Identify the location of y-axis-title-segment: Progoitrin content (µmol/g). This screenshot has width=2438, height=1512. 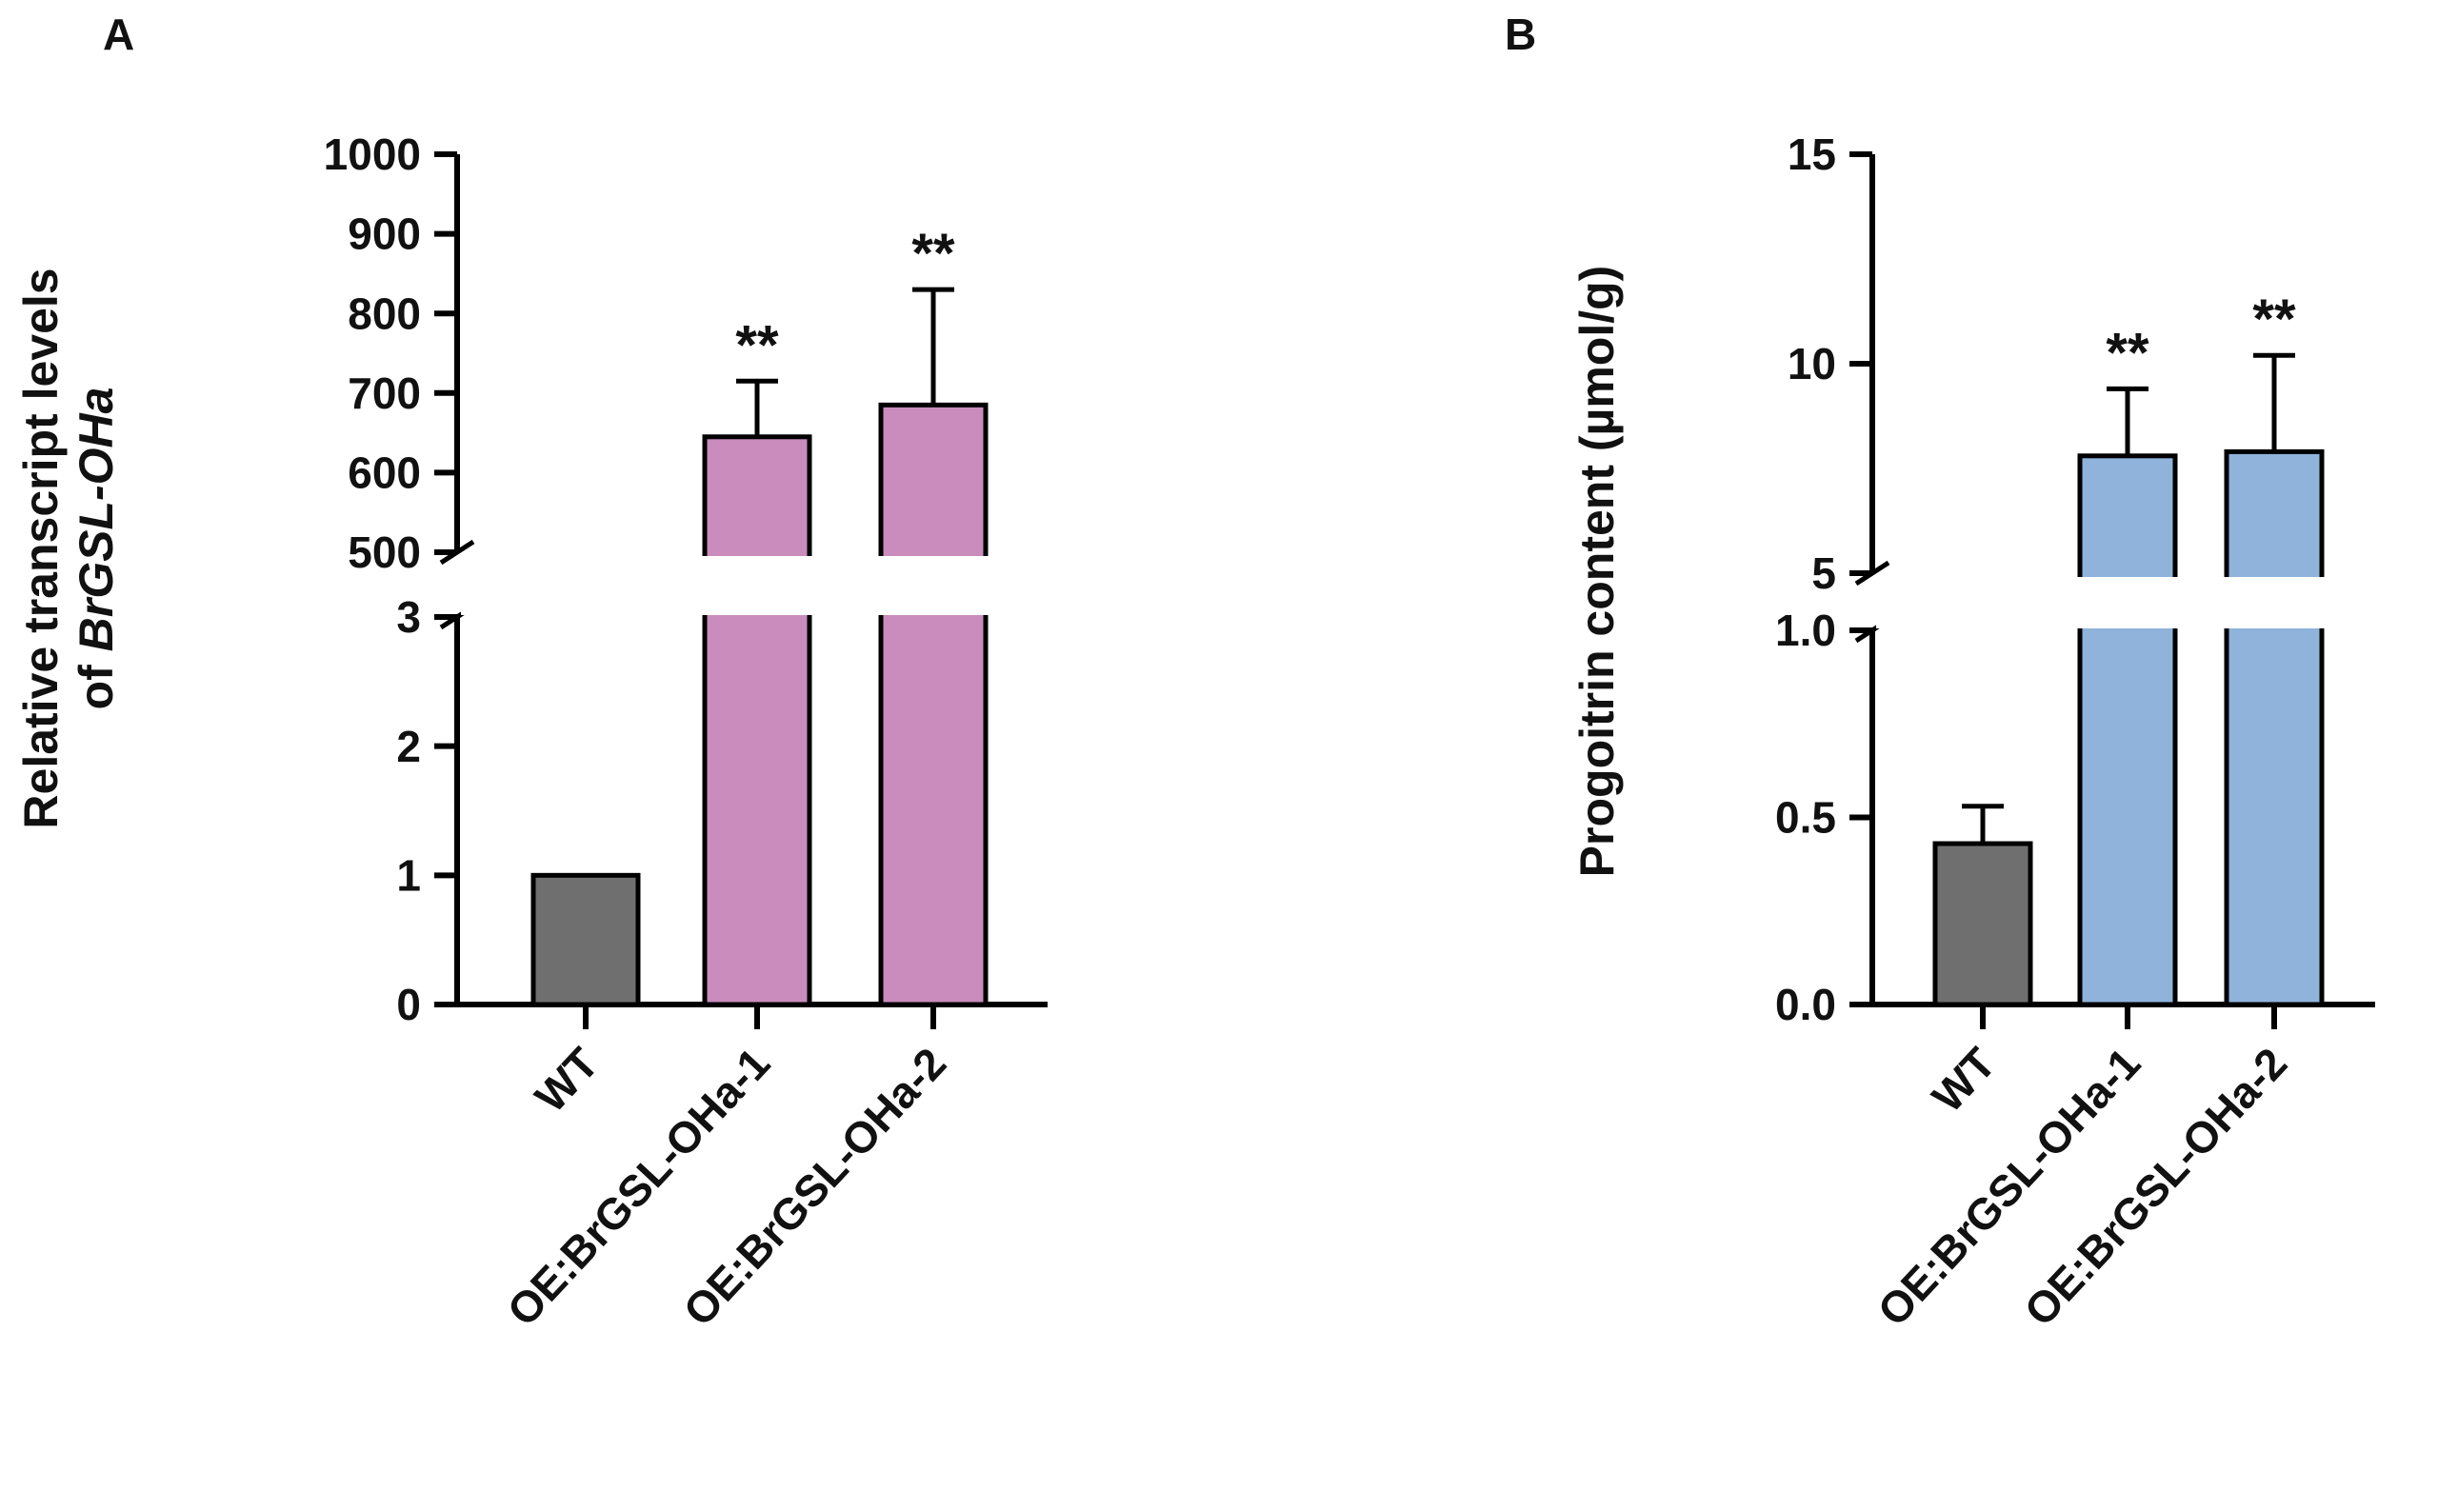
(1597, 572).